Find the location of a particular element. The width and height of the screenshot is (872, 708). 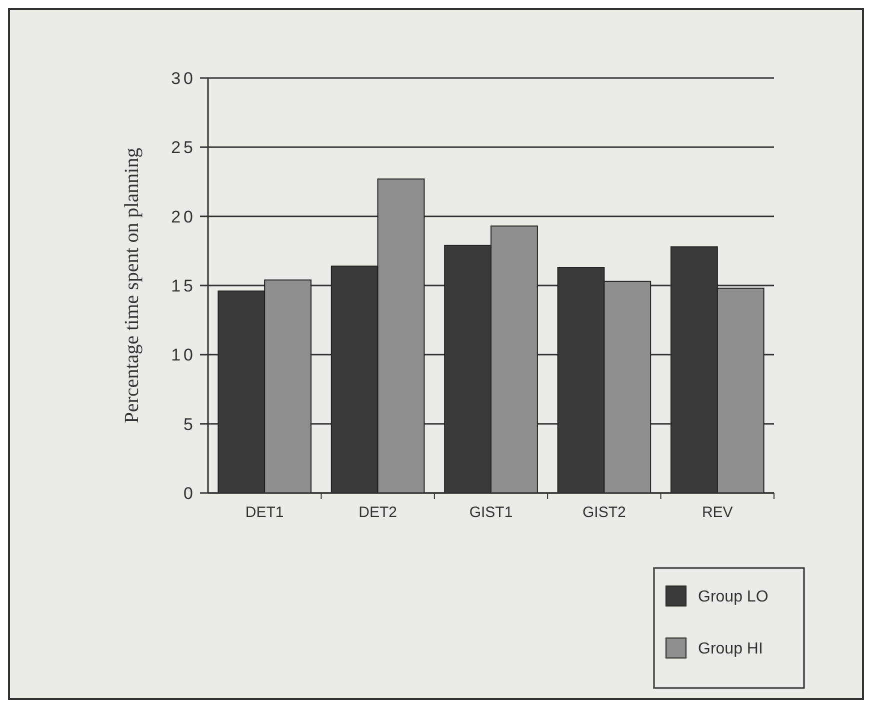

x-tick-label: DET2 is located at coordinates (377, 512).